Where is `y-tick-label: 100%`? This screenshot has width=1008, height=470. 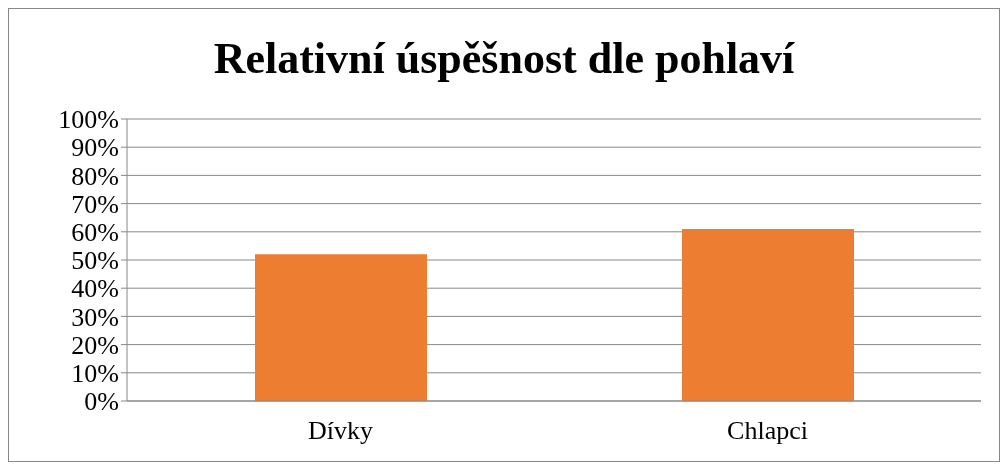 y-tick-label: 100% is located at coordinates (88, 120).